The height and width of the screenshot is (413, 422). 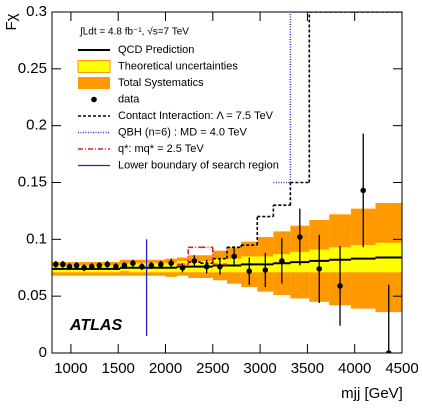 What do you see at coordinates (70, 368) in the screenshot?
I see `x-tick-label: 1000` at bounding box center [70, 368].